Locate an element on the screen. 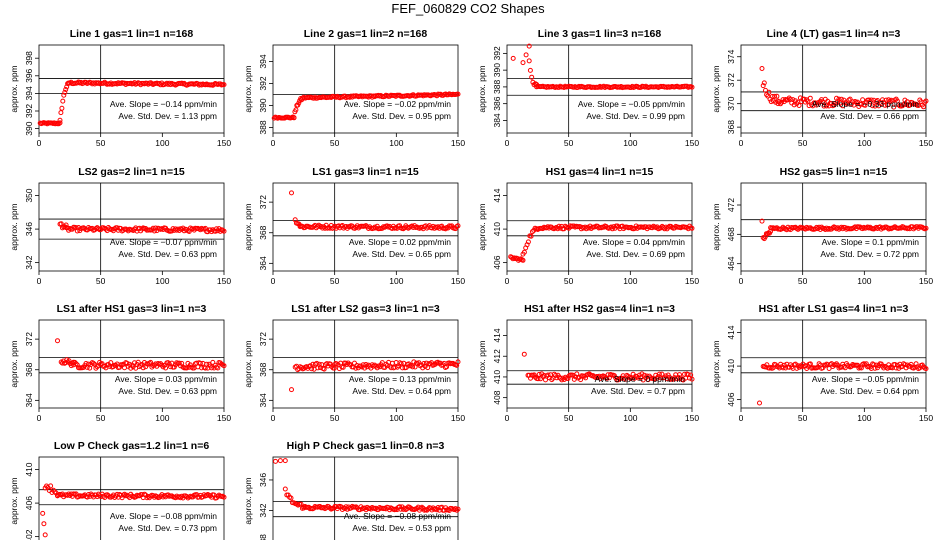 Image resolution: width=936 pixels, height=540 pixels. chart-title: HS1 after LS1 gas=4 lin=1 n=3 is located at coordinates (834, 309).